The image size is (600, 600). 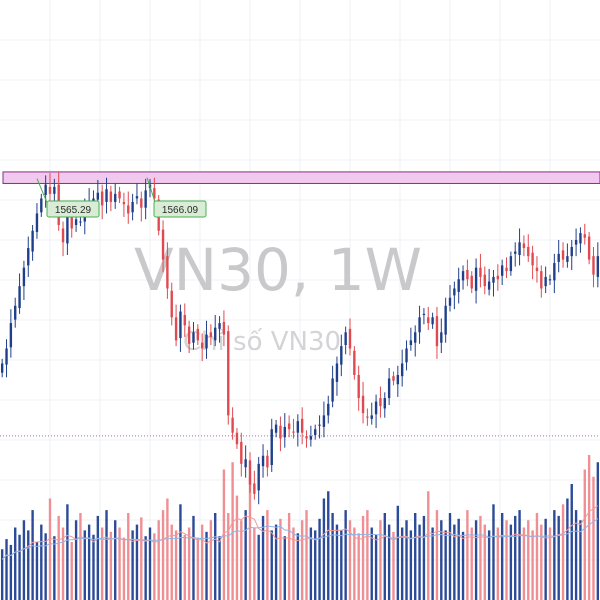 What do you see at coordinates (176, 197) in the screenshot?
I see `price-label-1566: 1566.09` at bounding box center [176, 197].